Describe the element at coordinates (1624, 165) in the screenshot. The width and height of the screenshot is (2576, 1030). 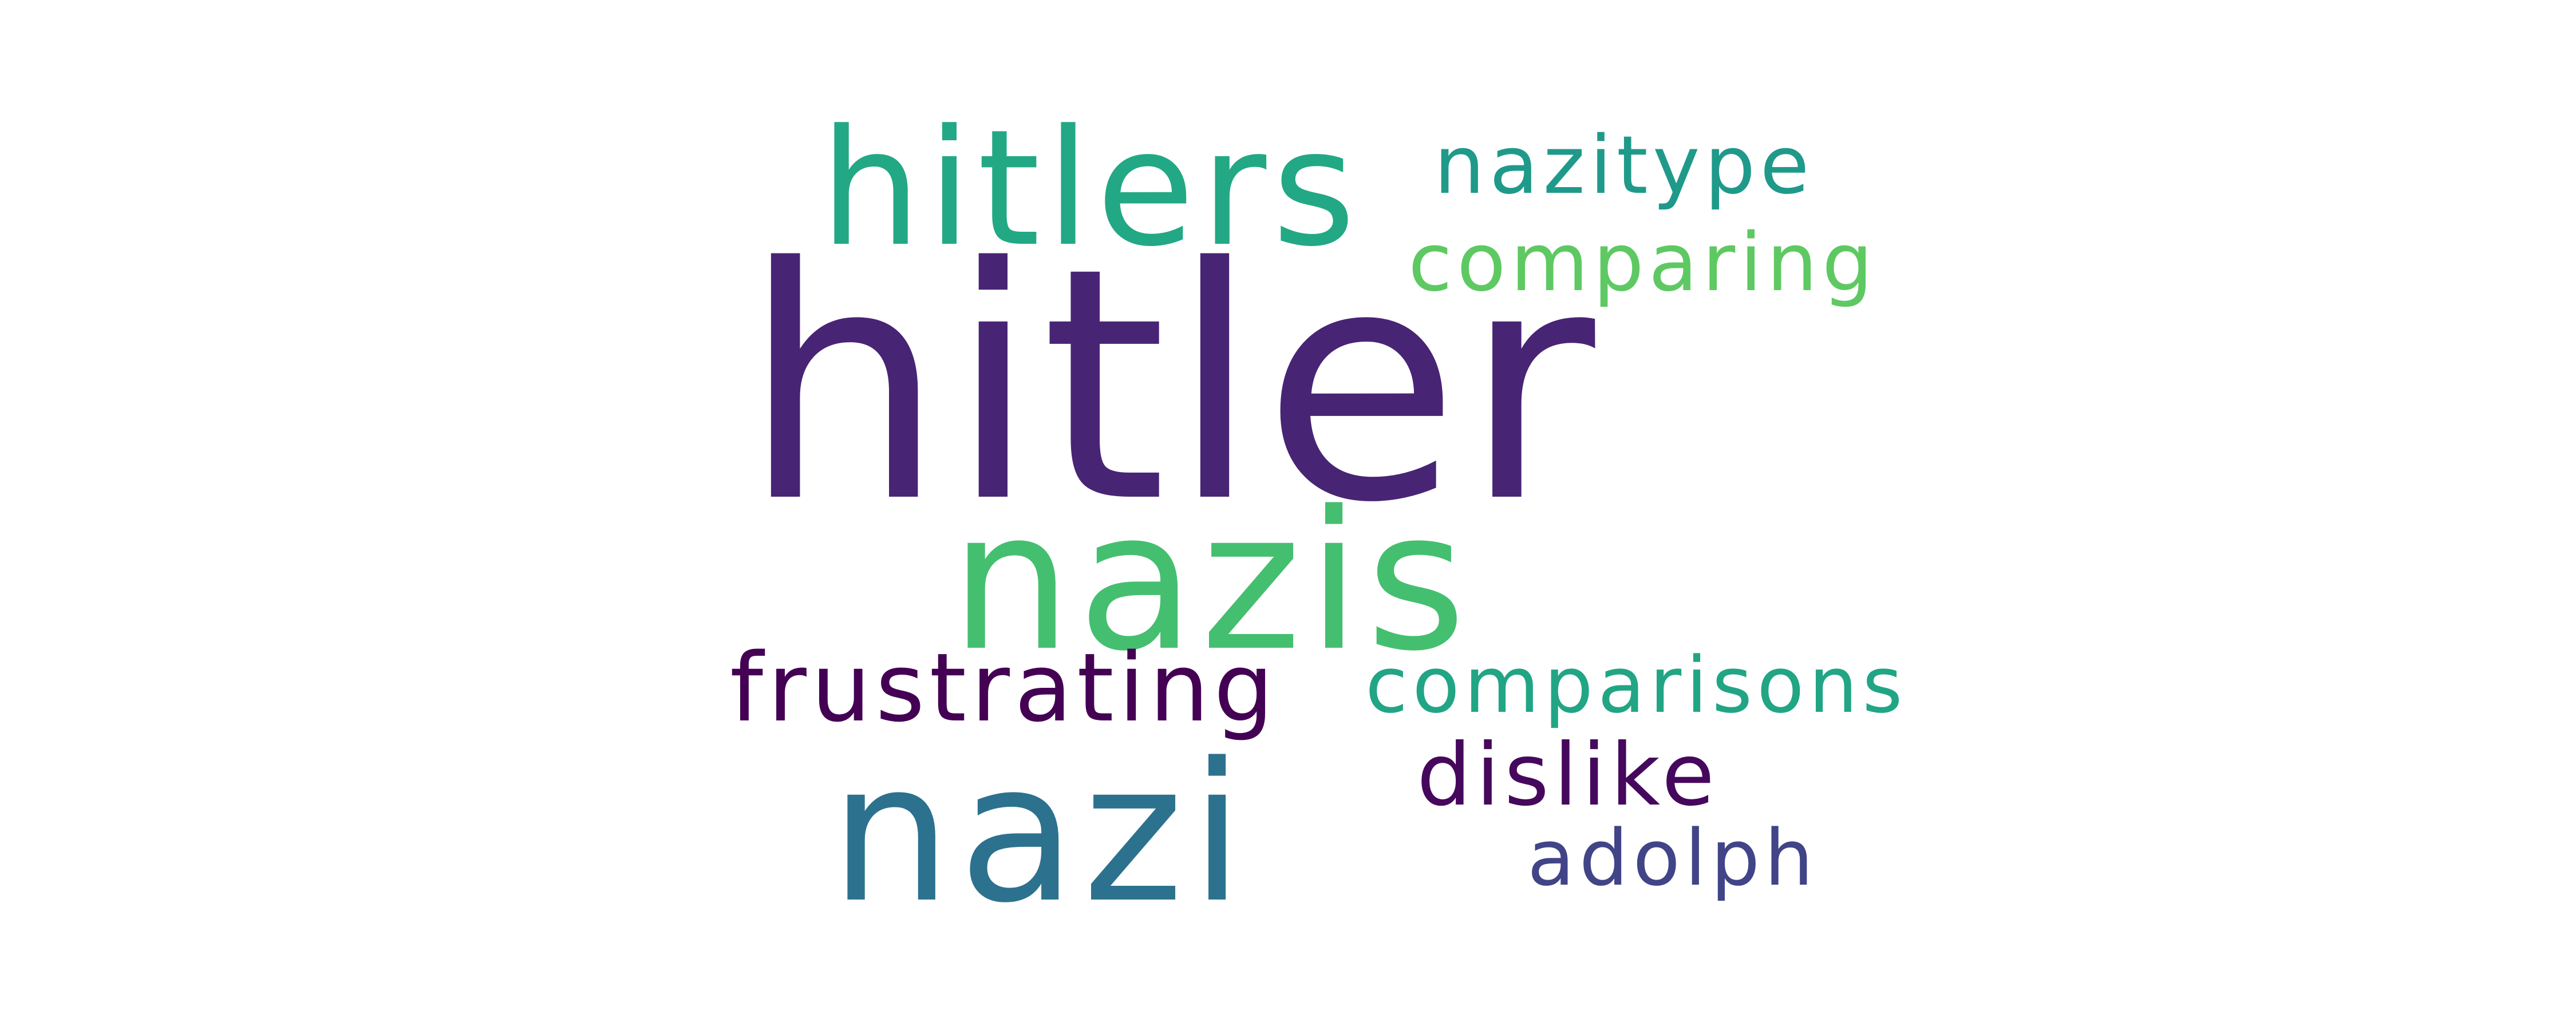
I see `word-nazitype: nazitype` at that location.